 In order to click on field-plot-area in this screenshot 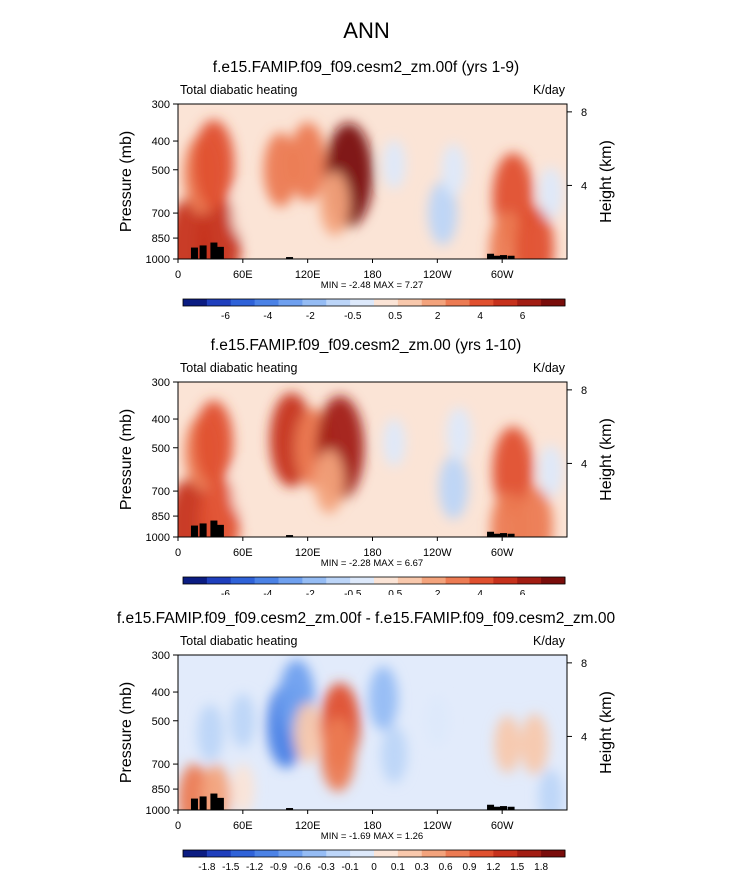, I will do `click(372, 181)`.